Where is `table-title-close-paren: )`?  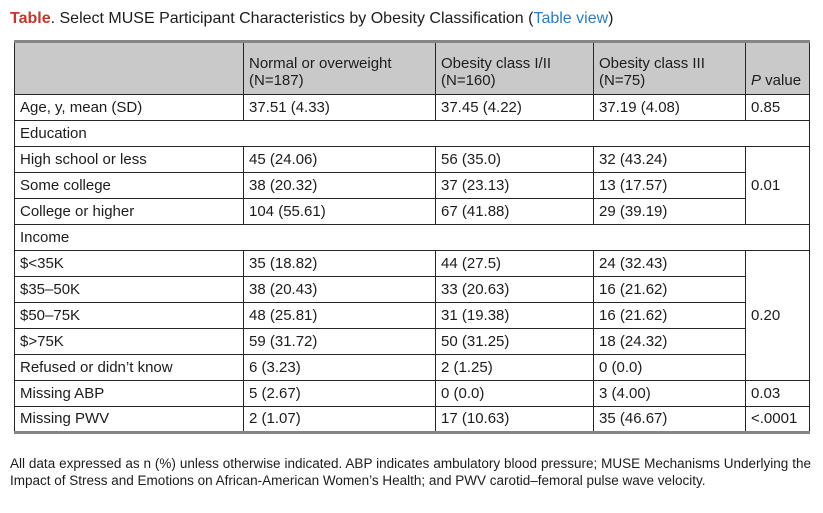 table-title-close-paren: ) is located at coordinates (611, 18).